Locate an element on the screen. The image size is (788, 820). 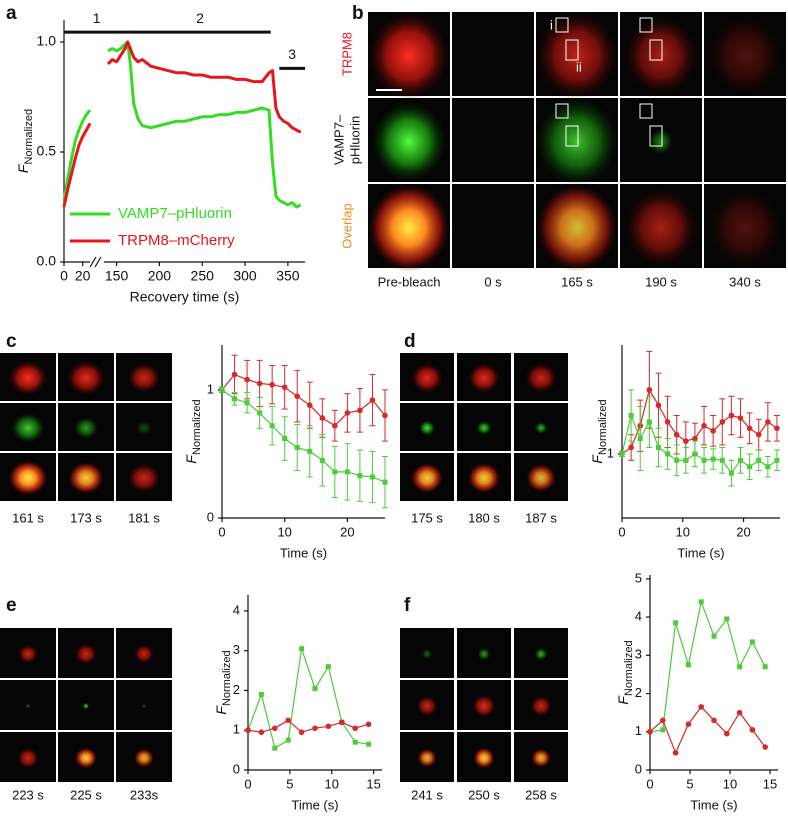
roi-label: ii is located at coordinates (579, 66).